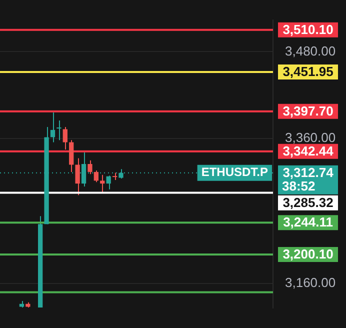  I want to click on ref-line-label: 3,451.95, so click(308, 72).